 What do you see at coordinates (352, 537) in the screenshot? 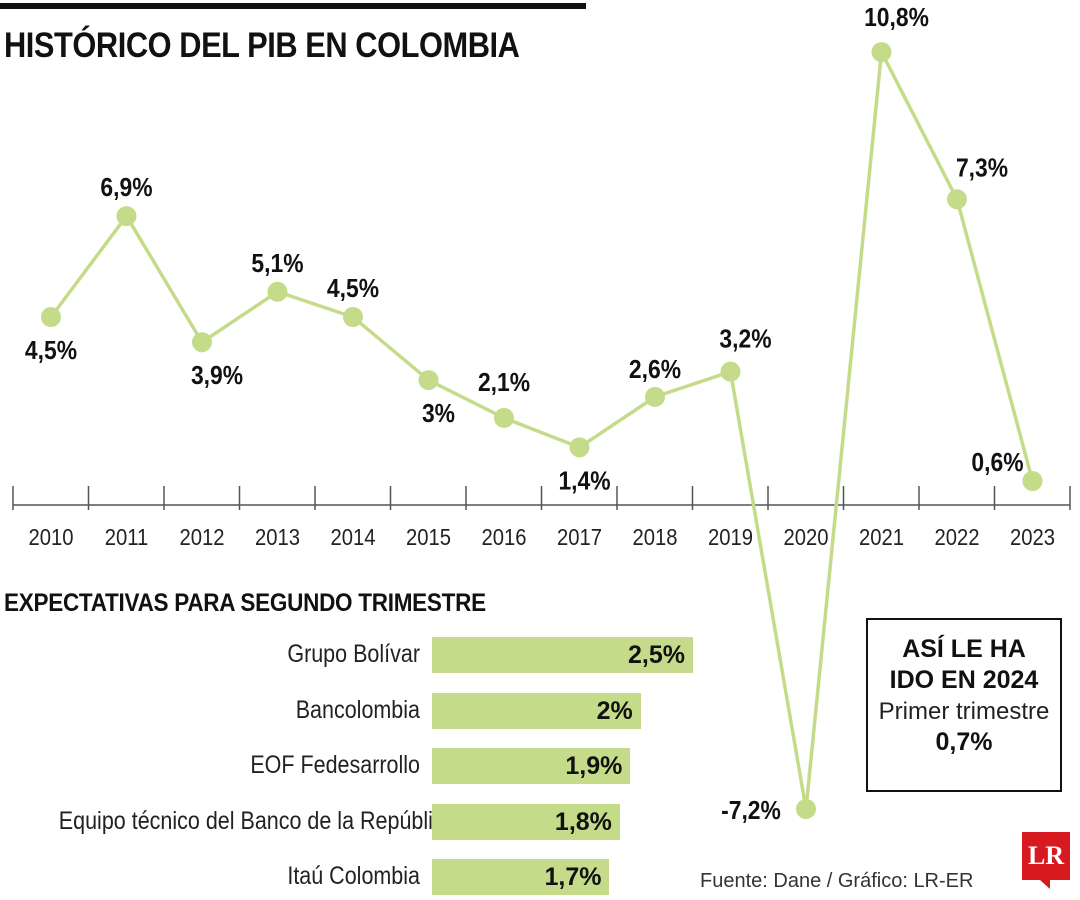
I see `x-tick-label-2014: 2014` at bounding box center [352, 537].